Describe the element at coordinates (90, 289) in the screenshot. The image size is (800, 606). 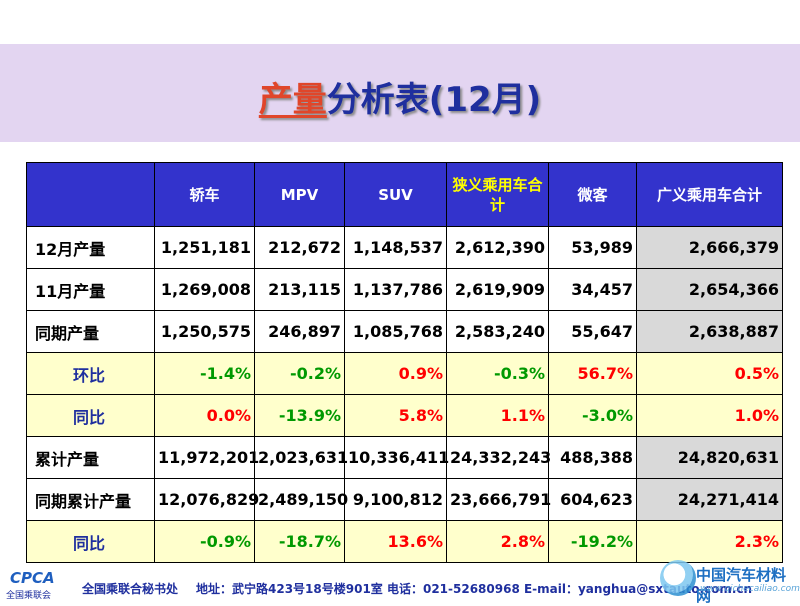
I see `row-label: 11月产量` at that location.